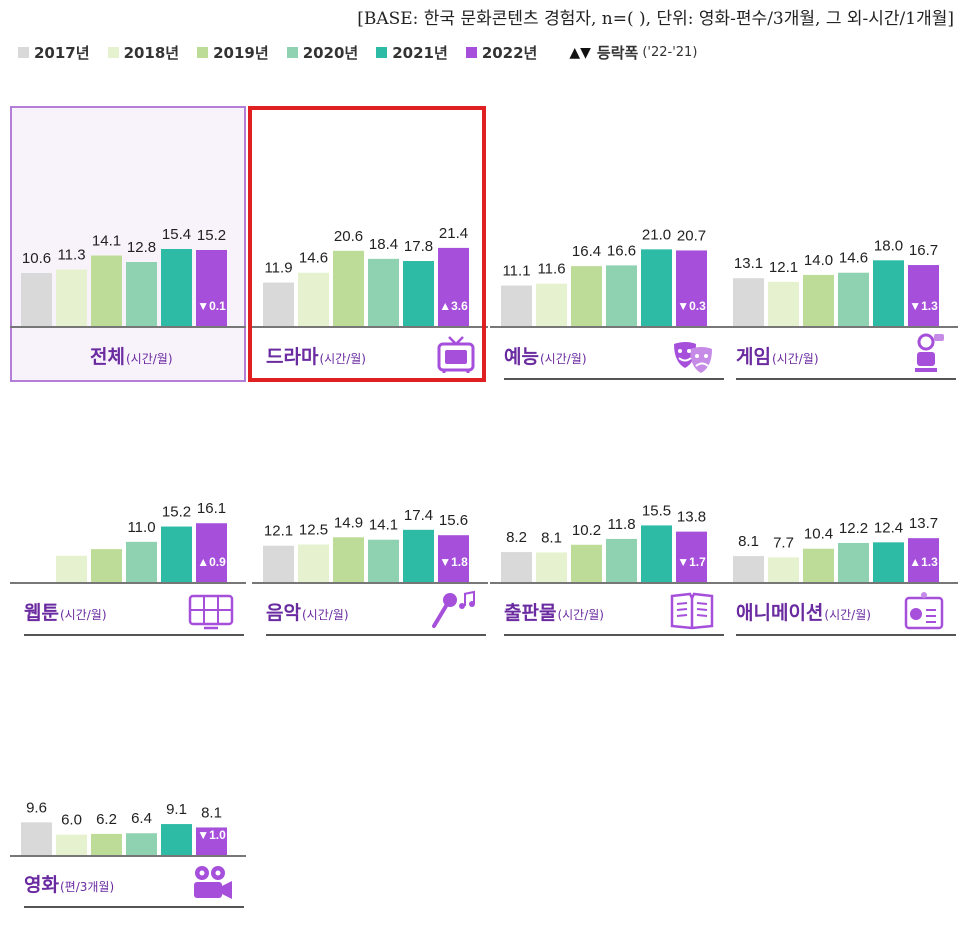 The image size is (968, 932). Describe the element at coordinates (656, 234) in the screenshot. I see `bar-value-label: 21.0` at that location.